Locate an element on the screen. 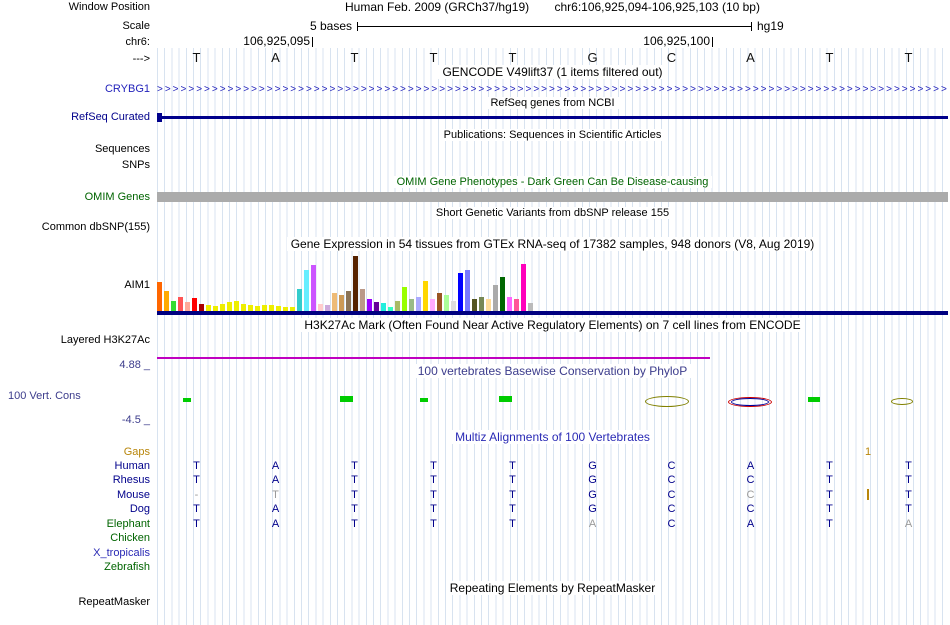 This screenshot has height=625, width=950. track-title-text: Repeating Elements by RepeatMasker is located at coordinates (552, 588).